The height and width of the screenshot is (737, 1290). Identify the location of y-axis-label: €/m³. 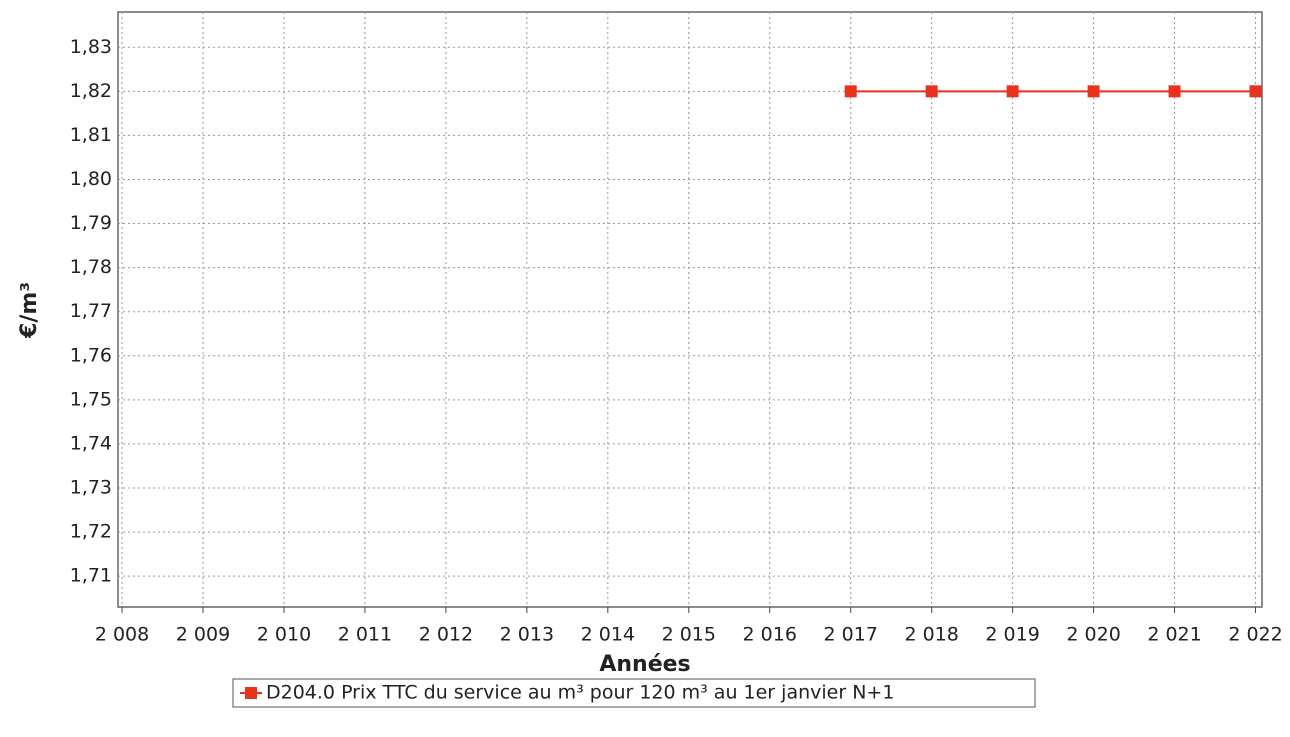
(29, 310).